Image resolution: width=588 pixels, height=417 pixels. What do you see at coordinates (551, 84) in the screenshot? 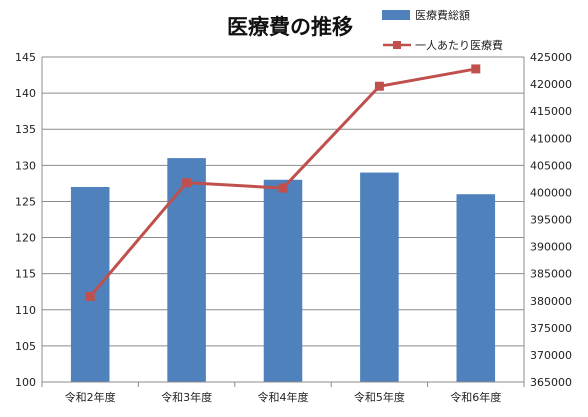
I see `y-right-tick-label: 420000` at bounding box center [551, 84].